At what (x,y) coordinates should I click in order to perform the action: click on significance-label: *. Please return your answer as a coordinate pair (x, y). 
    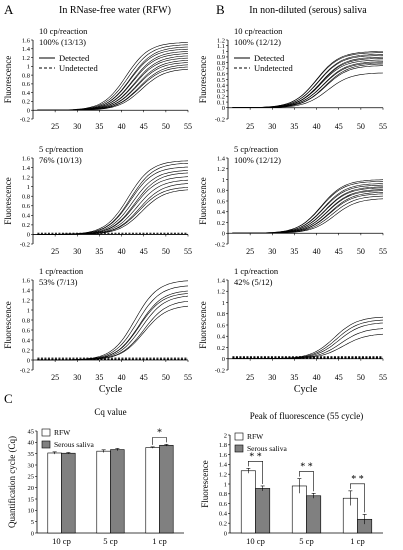
    Looking at the image, I should click on (159, 432).